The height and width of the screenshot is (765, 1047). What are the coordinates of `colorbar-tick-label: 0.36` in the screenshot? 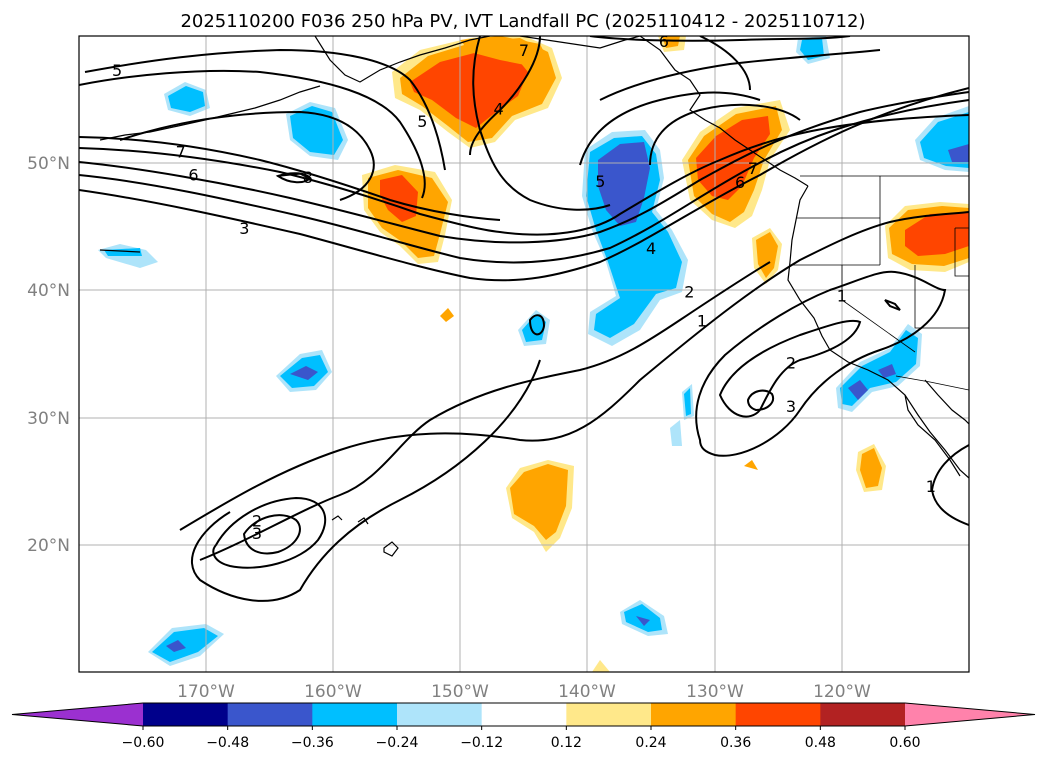 It's located at (735, 743).